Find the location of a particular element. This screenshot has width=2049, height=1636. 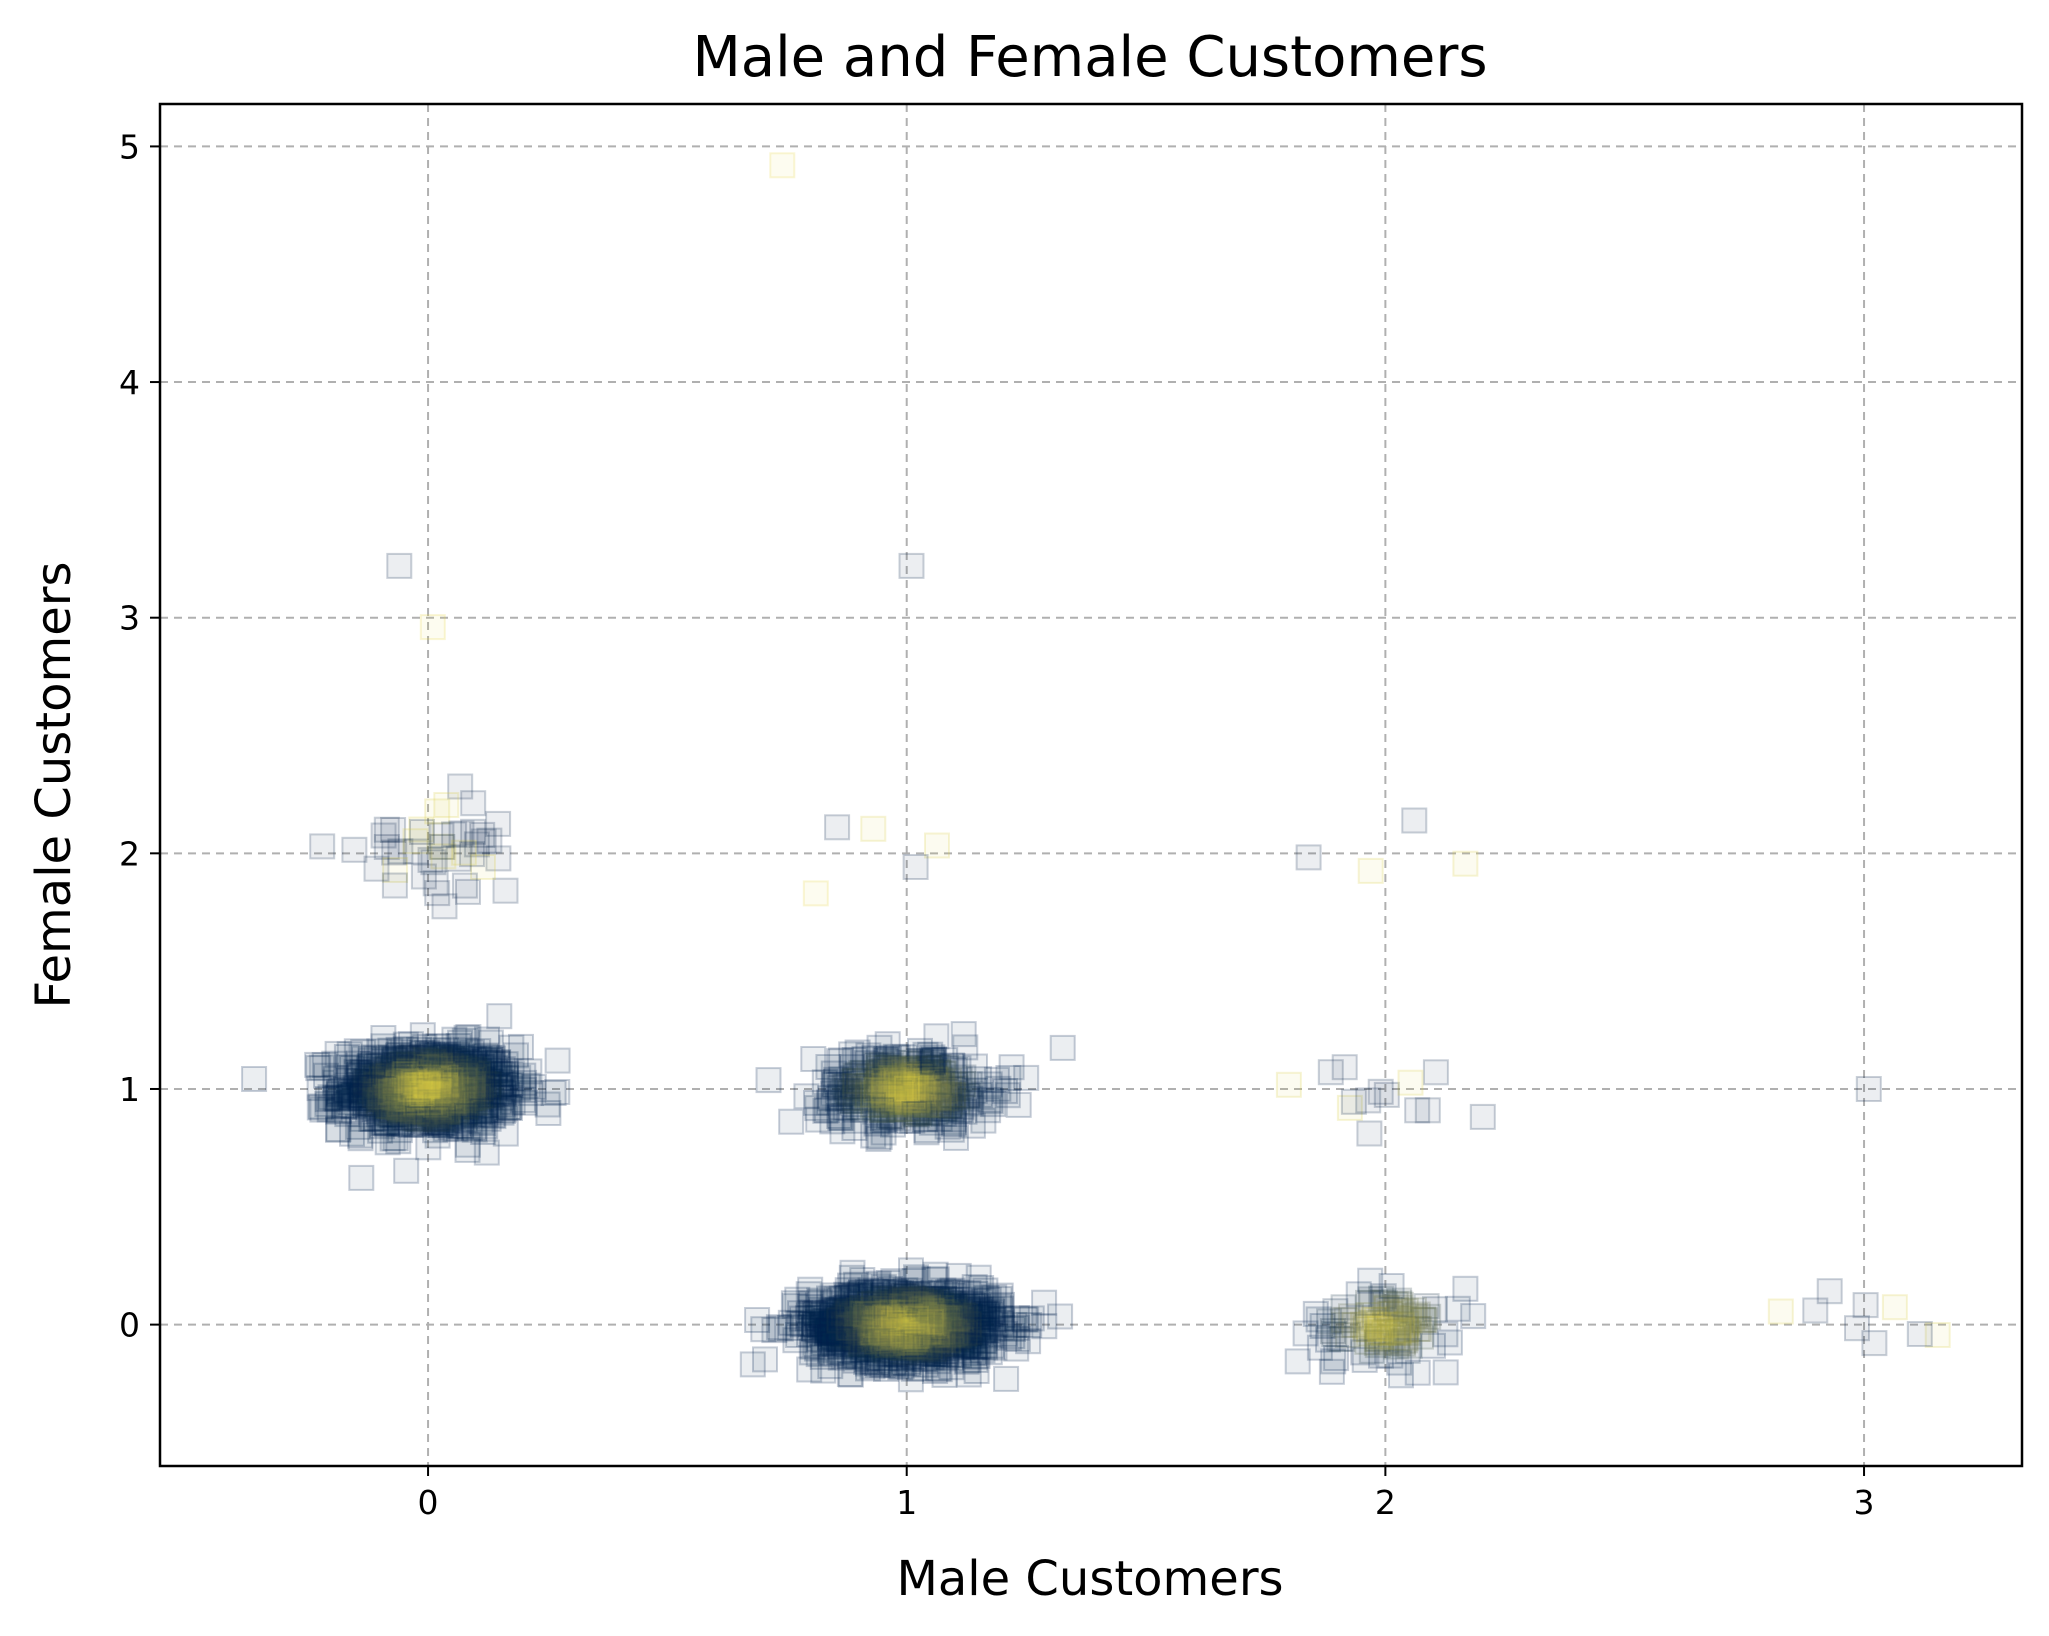

y-tick-label: 5 is located at coordinates (129, 146).